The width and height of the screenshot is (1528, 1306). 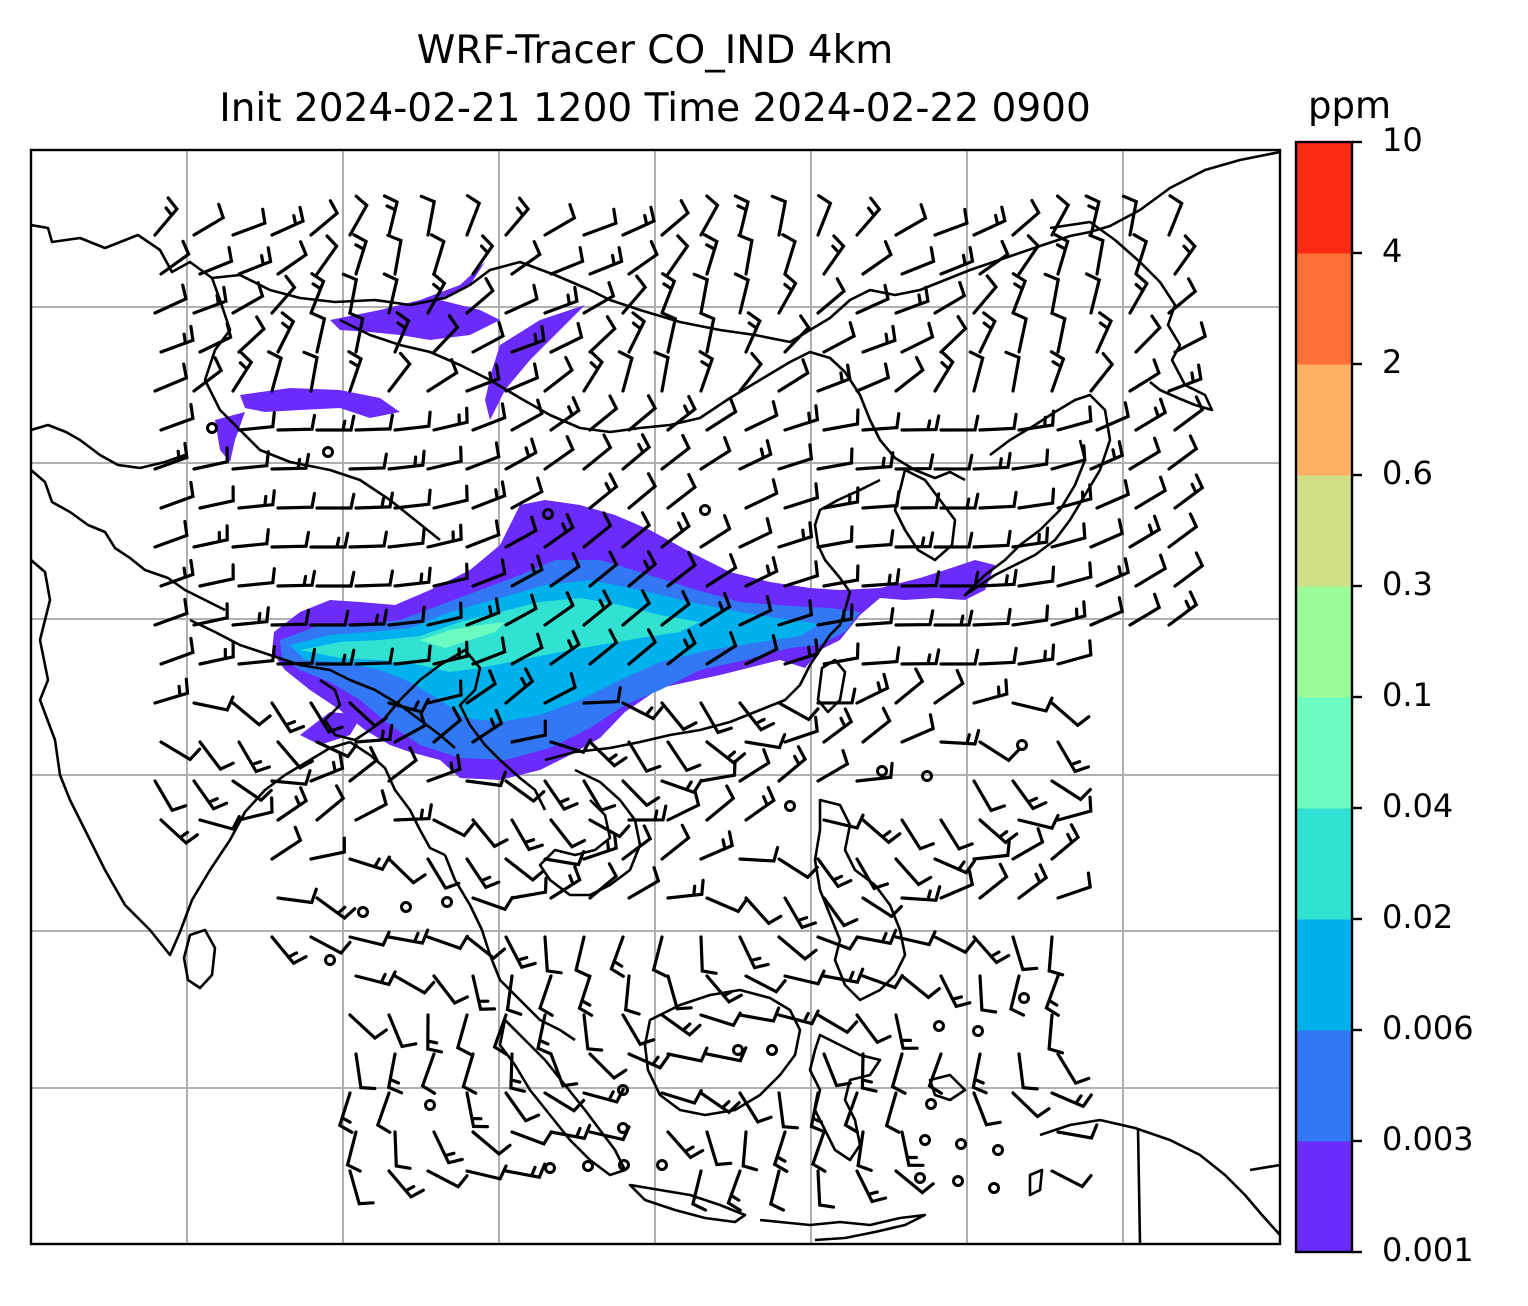 What do you see at coordinates (509, 948) in the screenshot?
I see `coast-indochina` at bounding box center [509, 948].